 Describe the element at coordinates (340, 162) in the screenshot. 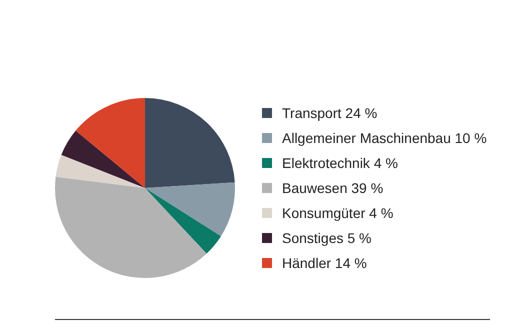

I see `legend-label: Elektrotechnik 4 %` at that location.